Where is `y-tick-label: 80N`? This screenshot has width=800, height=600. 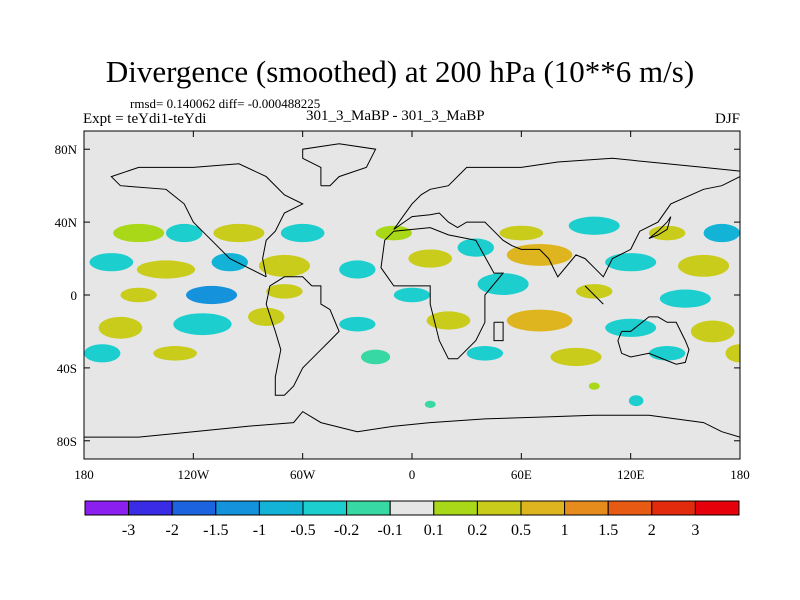
y-tick-label: 80N is located at coordinates (66, 149).